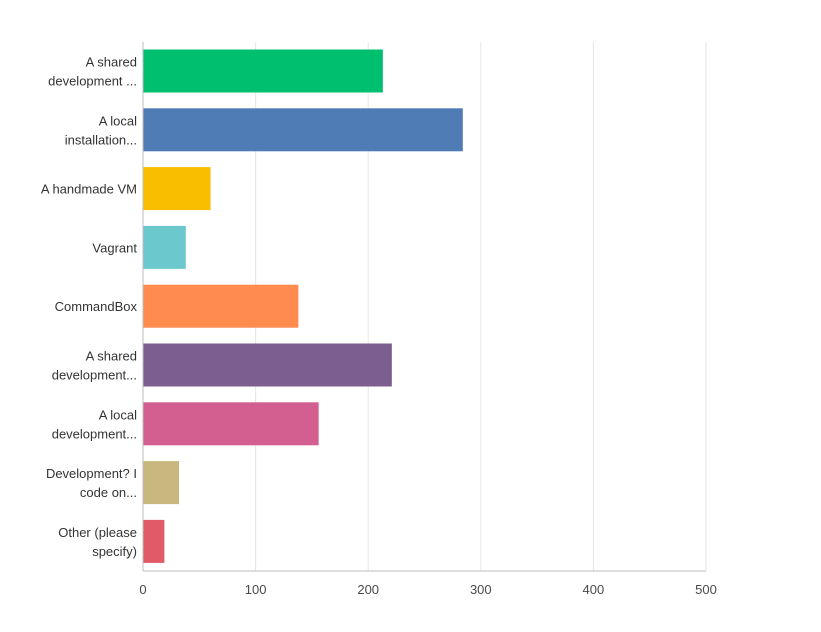 The image size is (821, 632). Describe the element at coordinates (89, 189) in the screenshot. I see `category-label: A handmade VM` at that location.